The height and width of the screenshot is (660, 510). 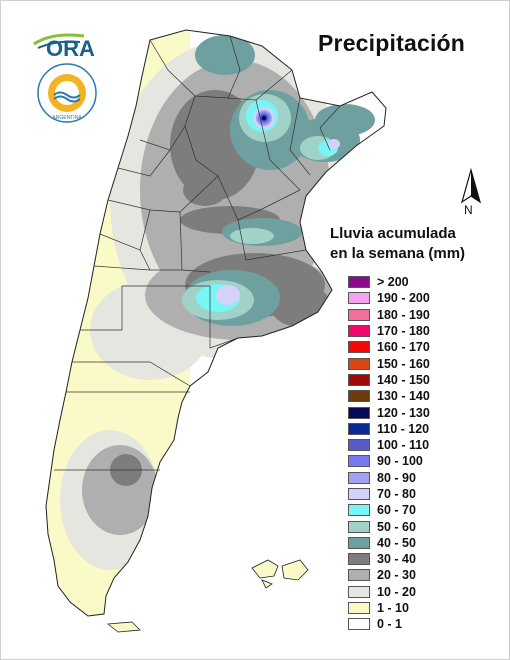 I want to click on institute-seal: ARGENTINA, so click(x=67, y=93).